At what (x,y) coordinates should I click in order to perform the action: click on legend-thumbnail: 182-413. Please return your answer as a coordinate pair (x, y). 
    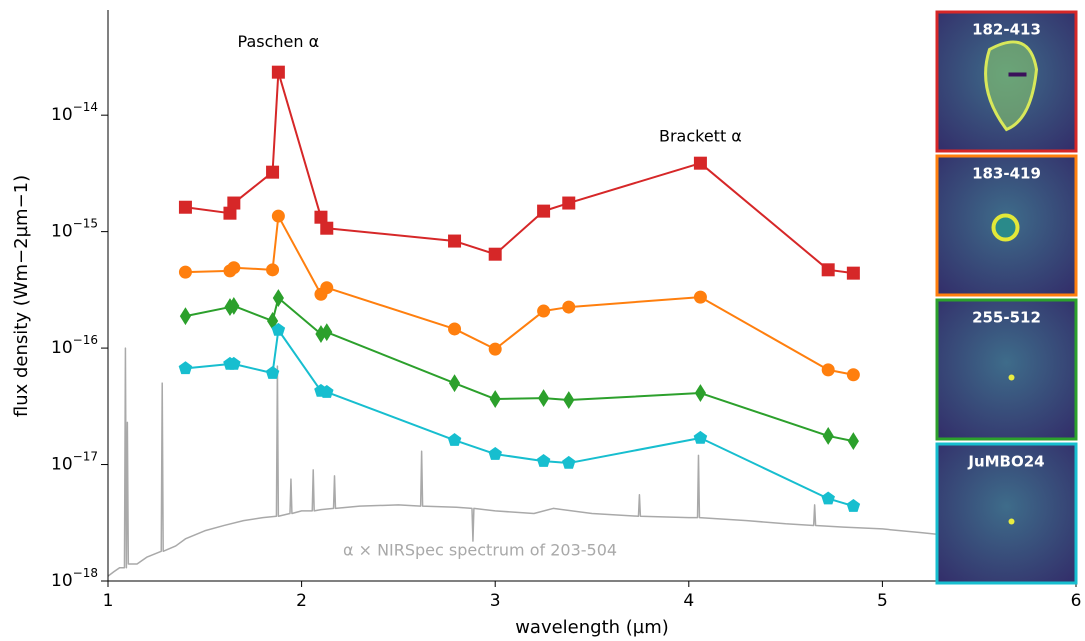
    Looking at the image, I should click on (1006, 81).